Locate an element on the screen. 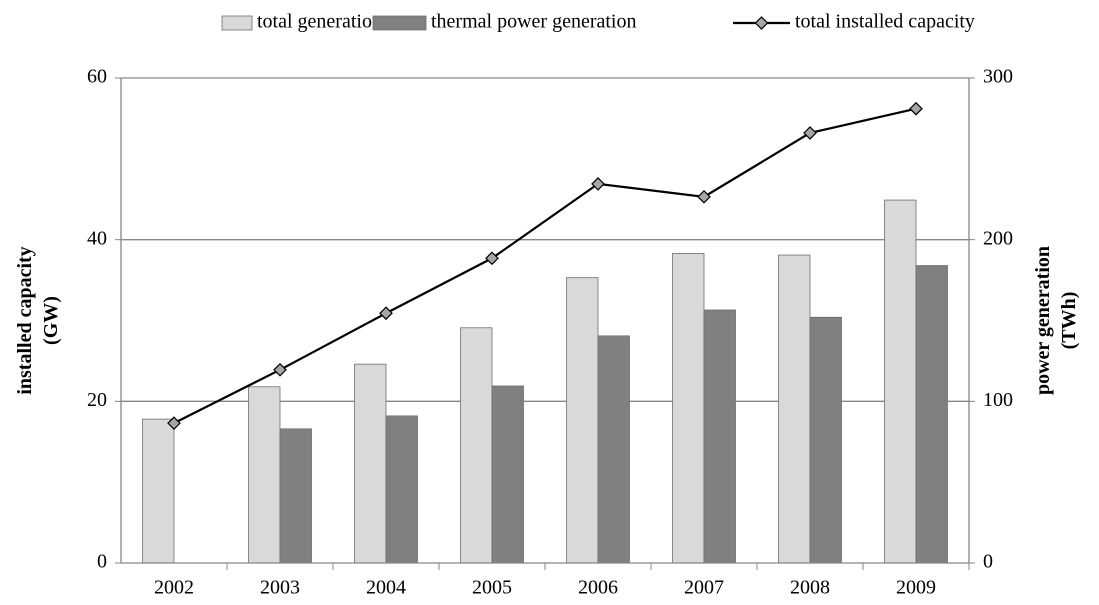  y2-tick-label: 100 is located at coordinates (998, 400).